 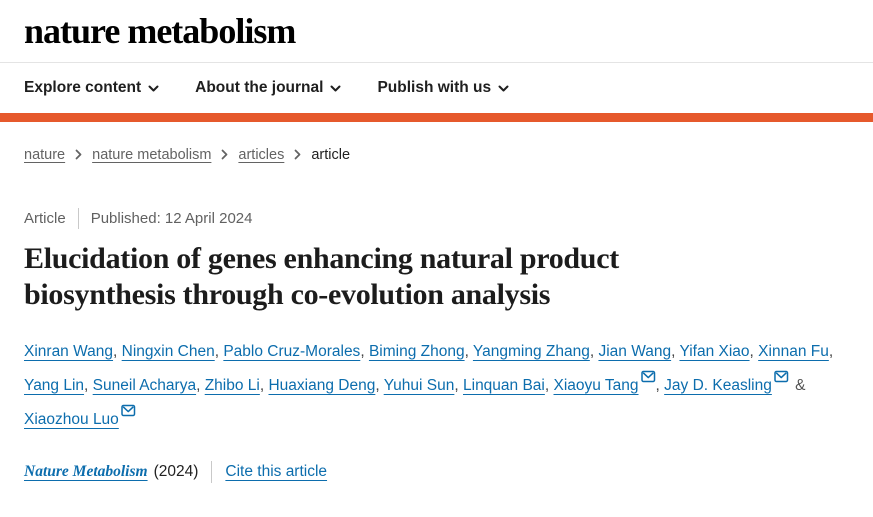 I want to click on author-link: Xiaoyu Tang, so click(x=596, y=385).